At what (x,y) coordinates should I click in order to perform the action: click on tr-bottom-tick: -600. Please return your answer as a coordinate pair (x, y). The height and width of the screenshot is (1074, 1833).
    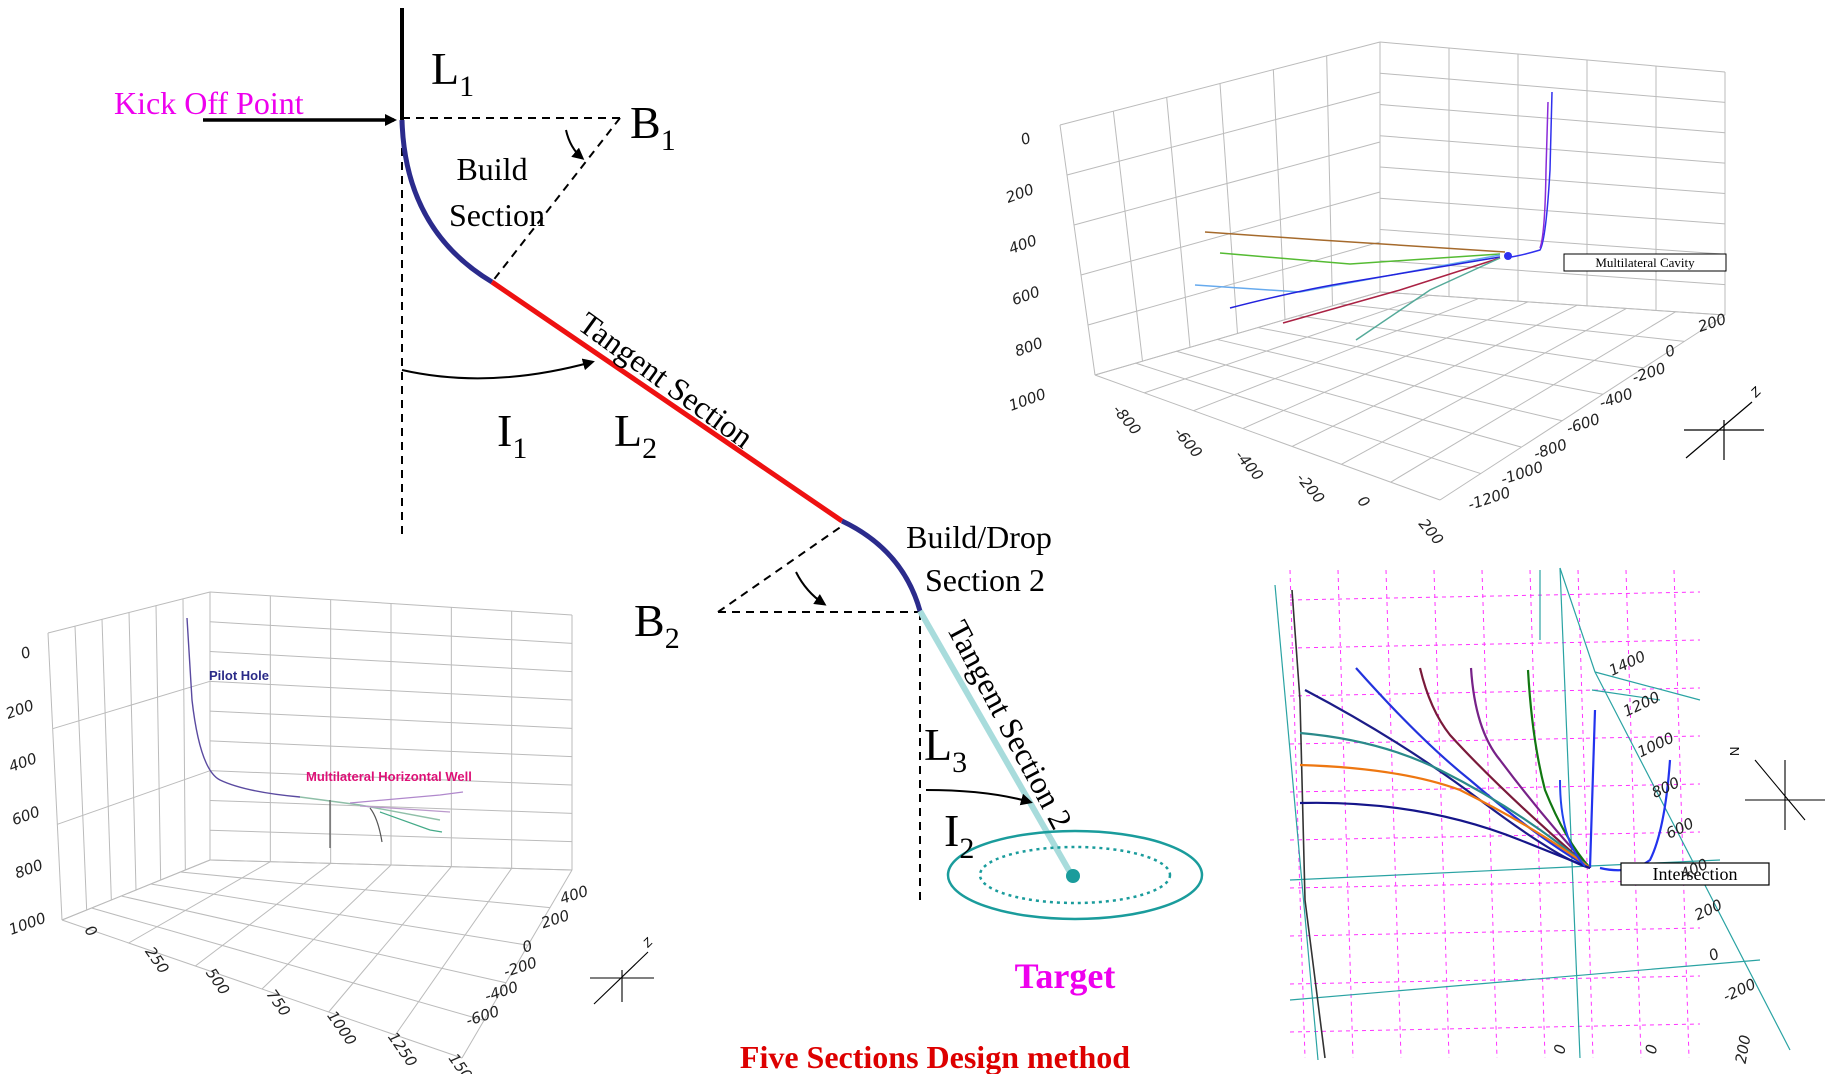
    Looking at the image, I should click on (1188, 443).